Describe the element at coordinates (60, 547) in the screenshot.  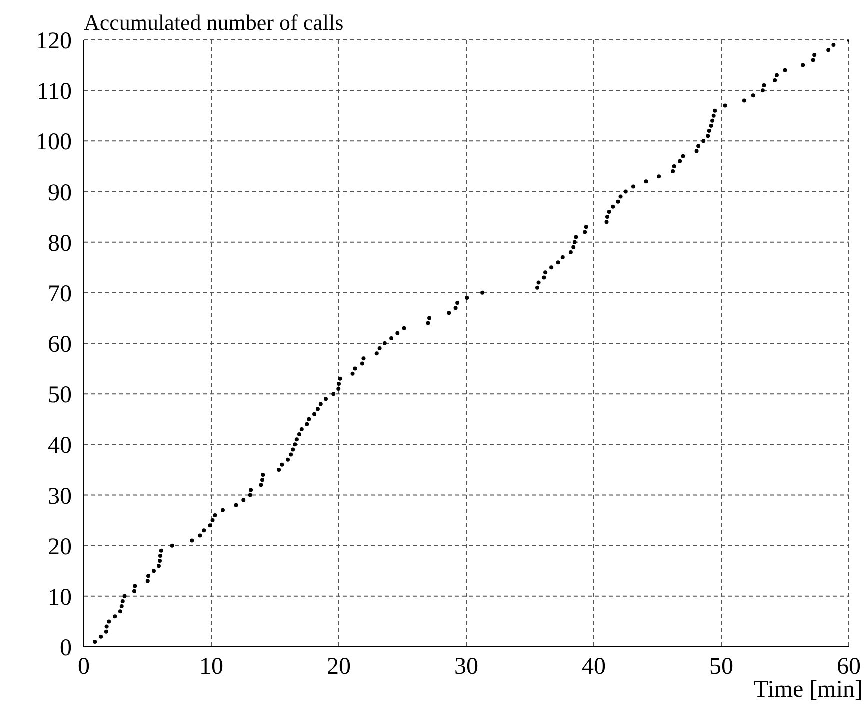
I see `y-tick-label: 20` at that location.